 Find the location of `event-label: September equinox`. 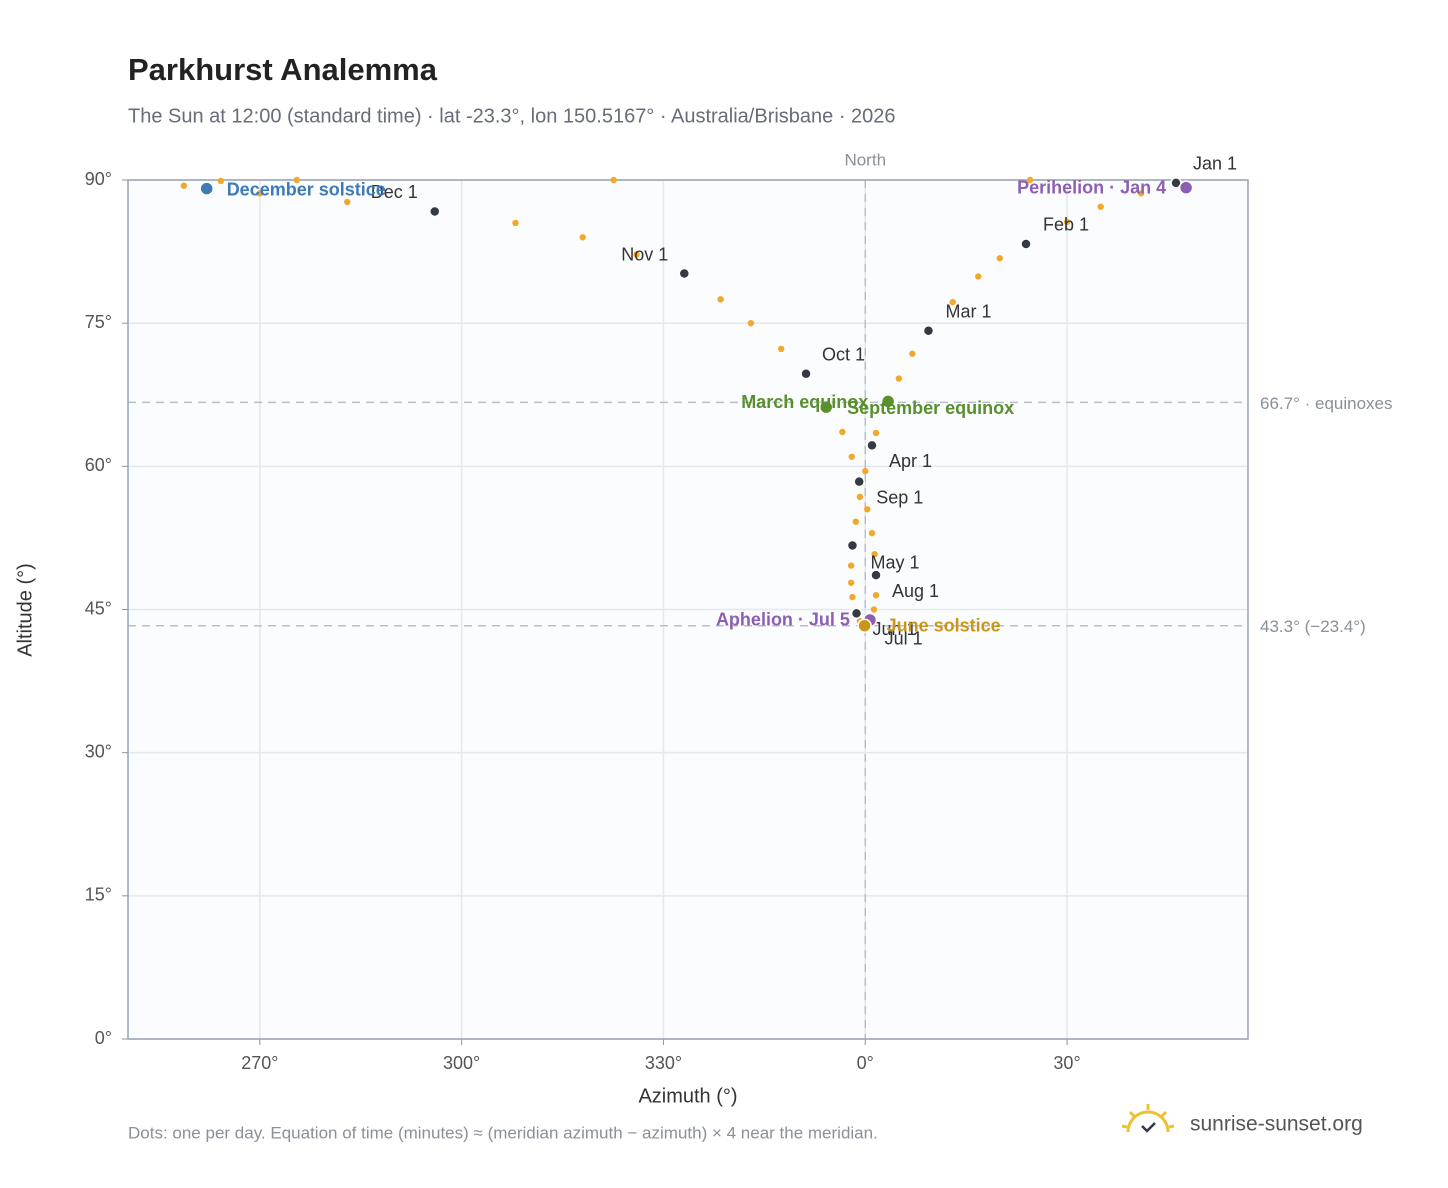

event-label: September equinox is located at coordinates (930, 408).